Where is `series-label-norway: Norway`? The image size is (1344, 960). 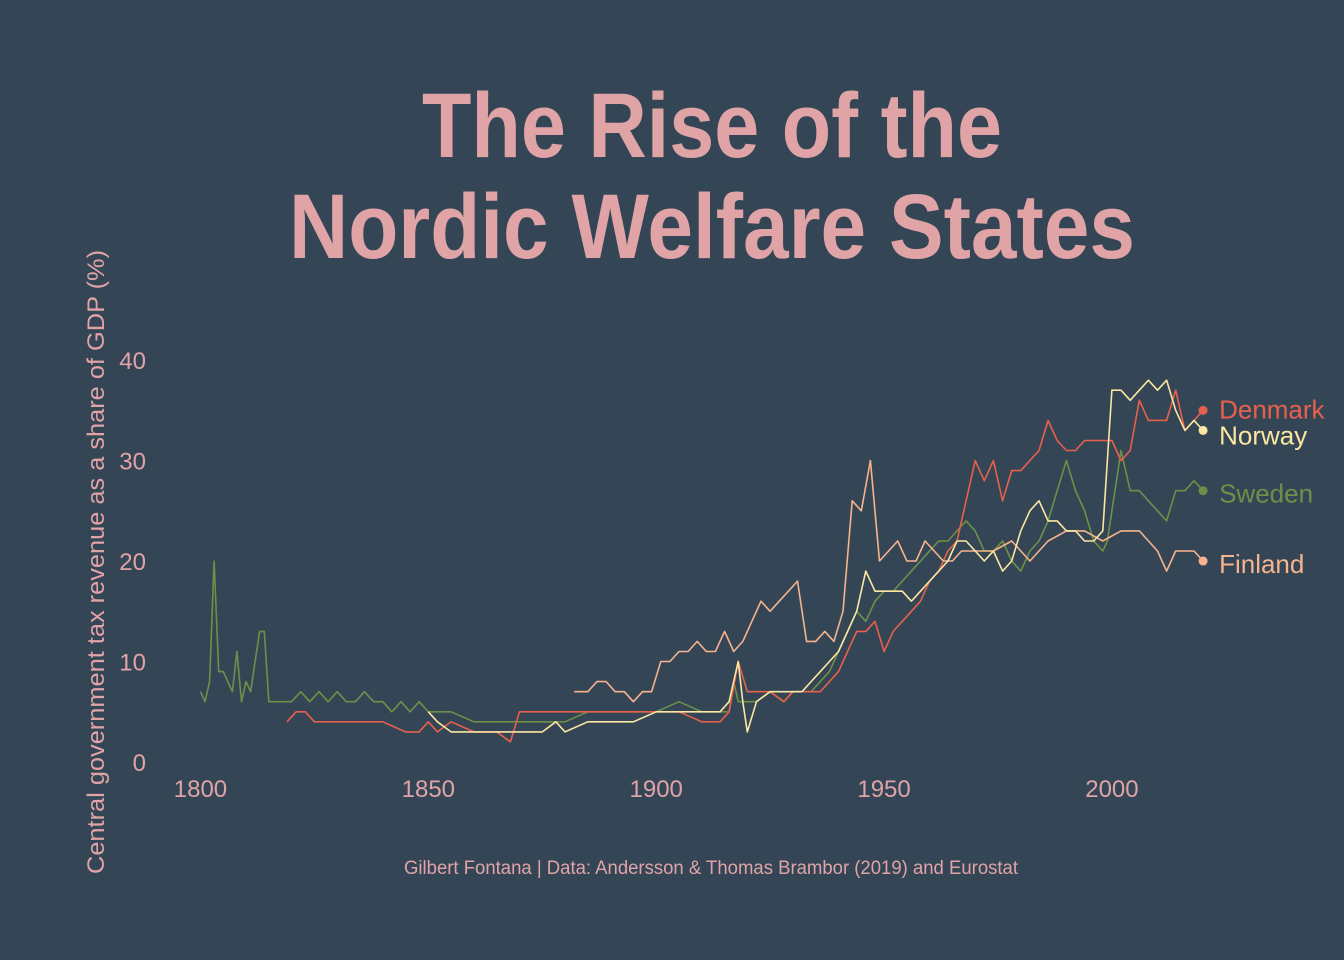 series-label-norway: Norway is located at coordinates (1263, 435).